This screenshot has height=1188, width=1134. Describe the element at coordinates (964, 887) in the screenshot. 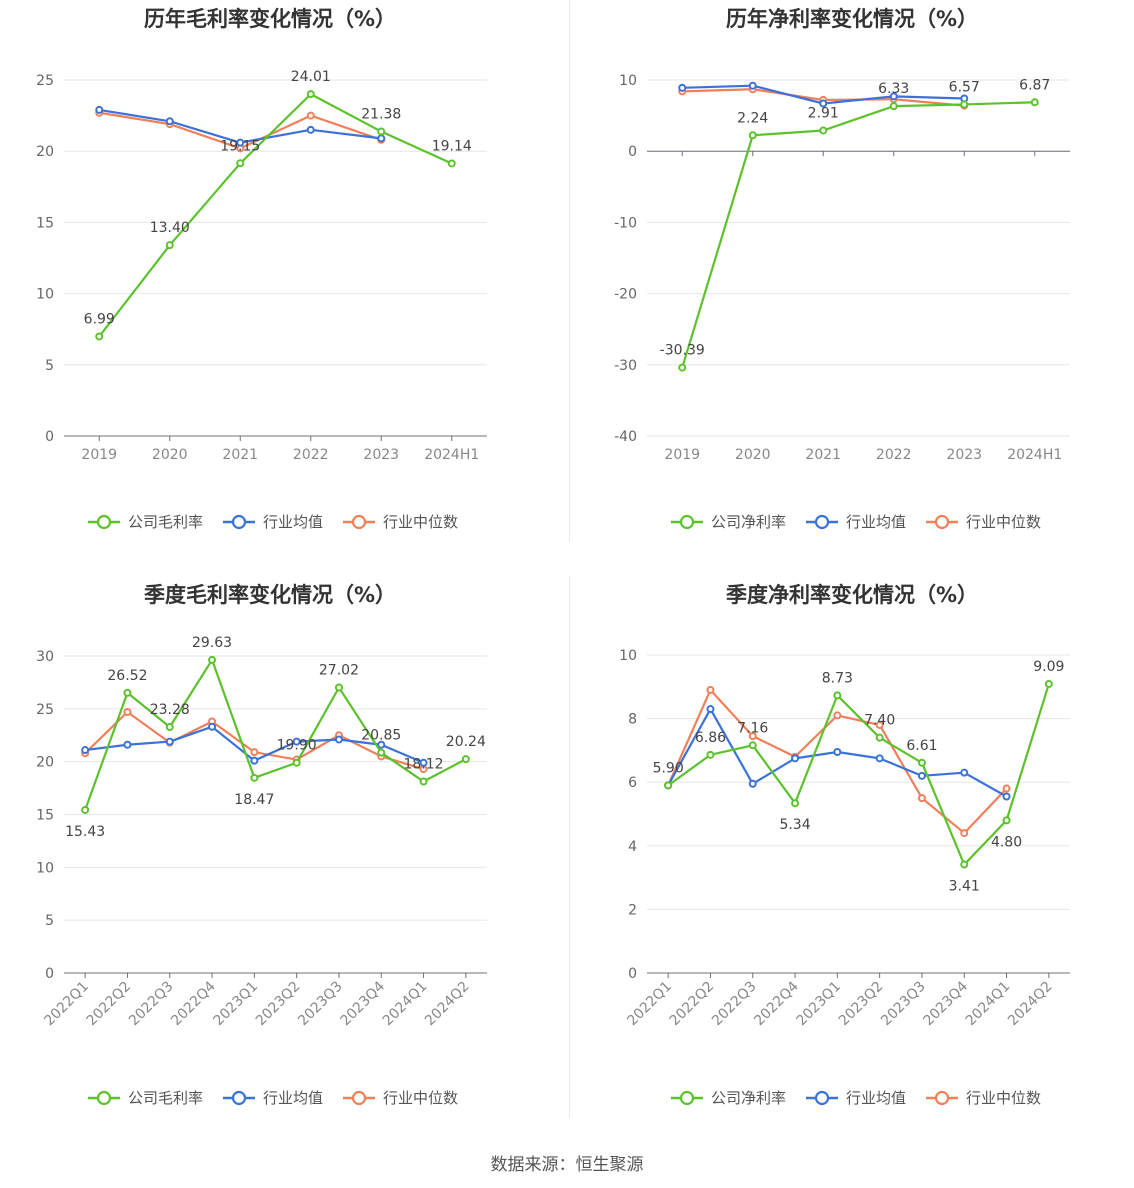

I see `data-label: 3.41` at that location.